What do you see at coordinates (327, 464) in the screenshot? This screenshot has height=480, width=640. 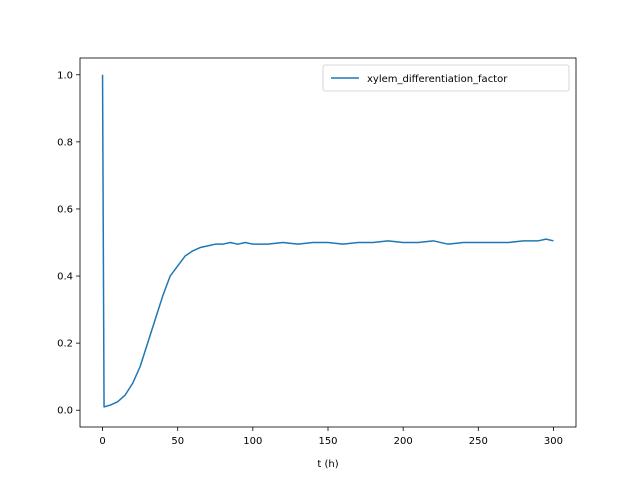 I see `x-axis-label: t (h)` at bounding box center [327, 464].